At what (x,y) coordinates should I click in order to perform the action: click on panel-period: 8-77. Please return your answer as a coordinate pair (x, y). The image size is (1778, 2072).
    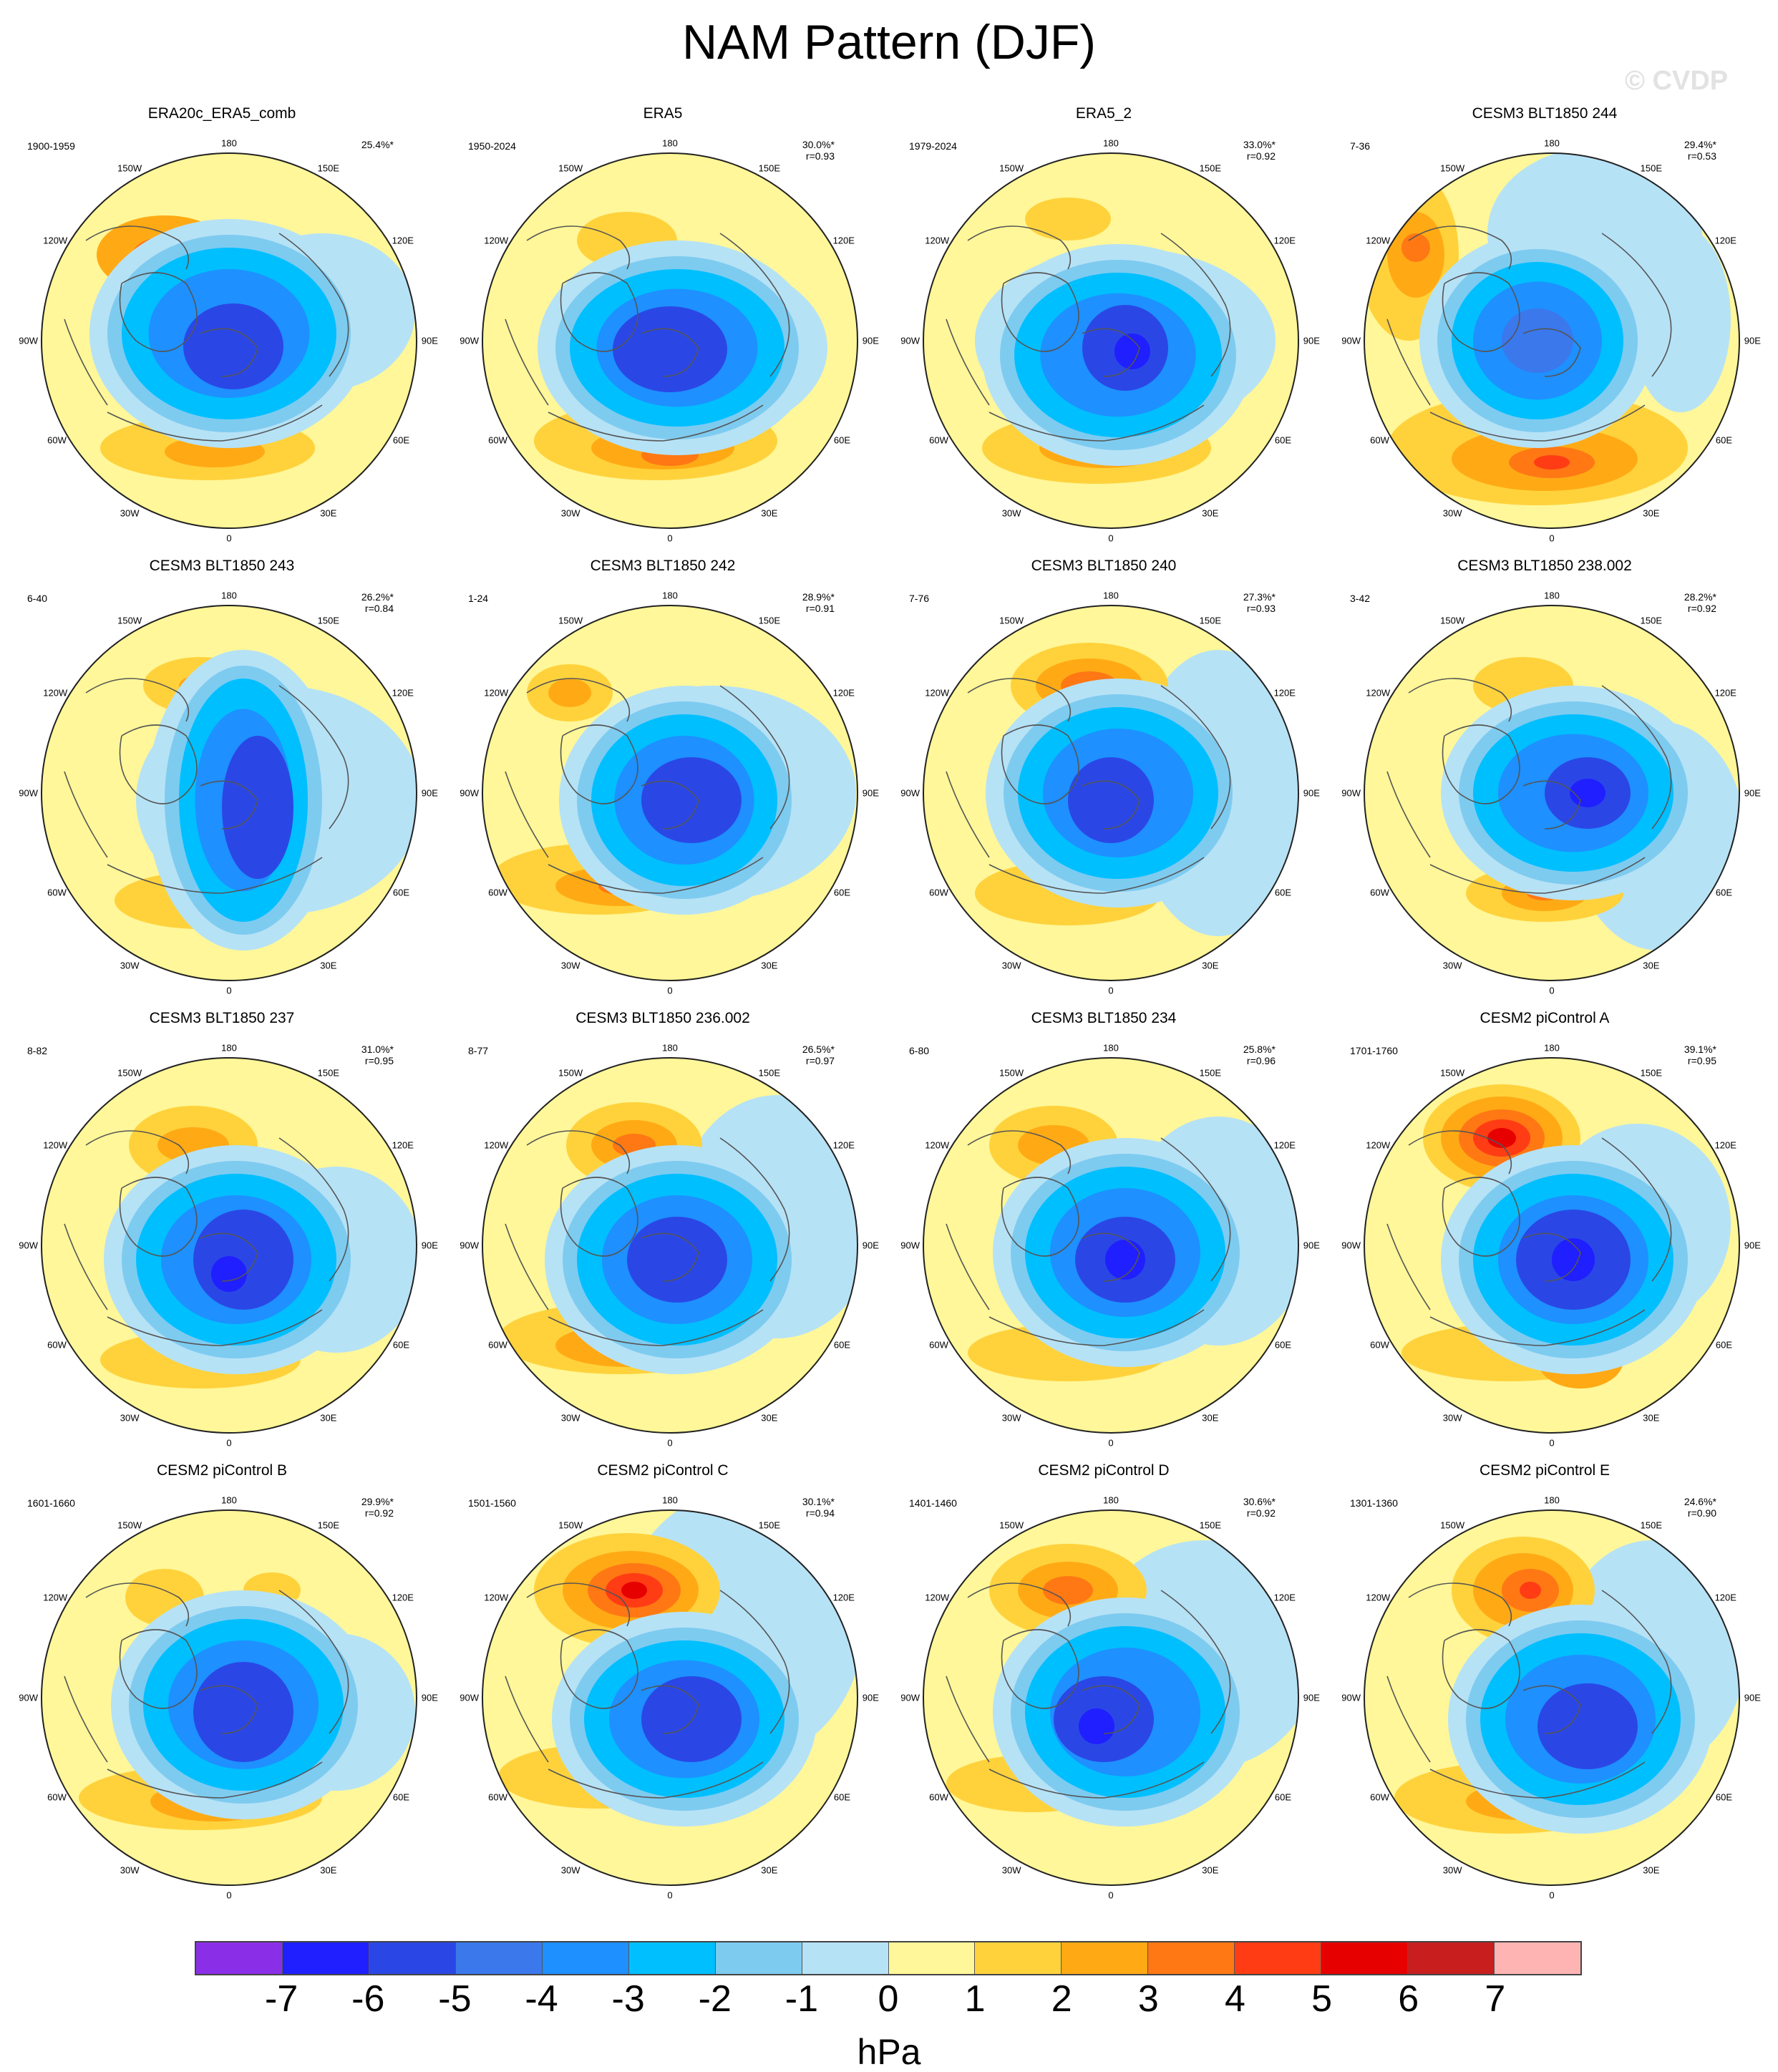
    Looking at the image, I should click on (478, 1050).